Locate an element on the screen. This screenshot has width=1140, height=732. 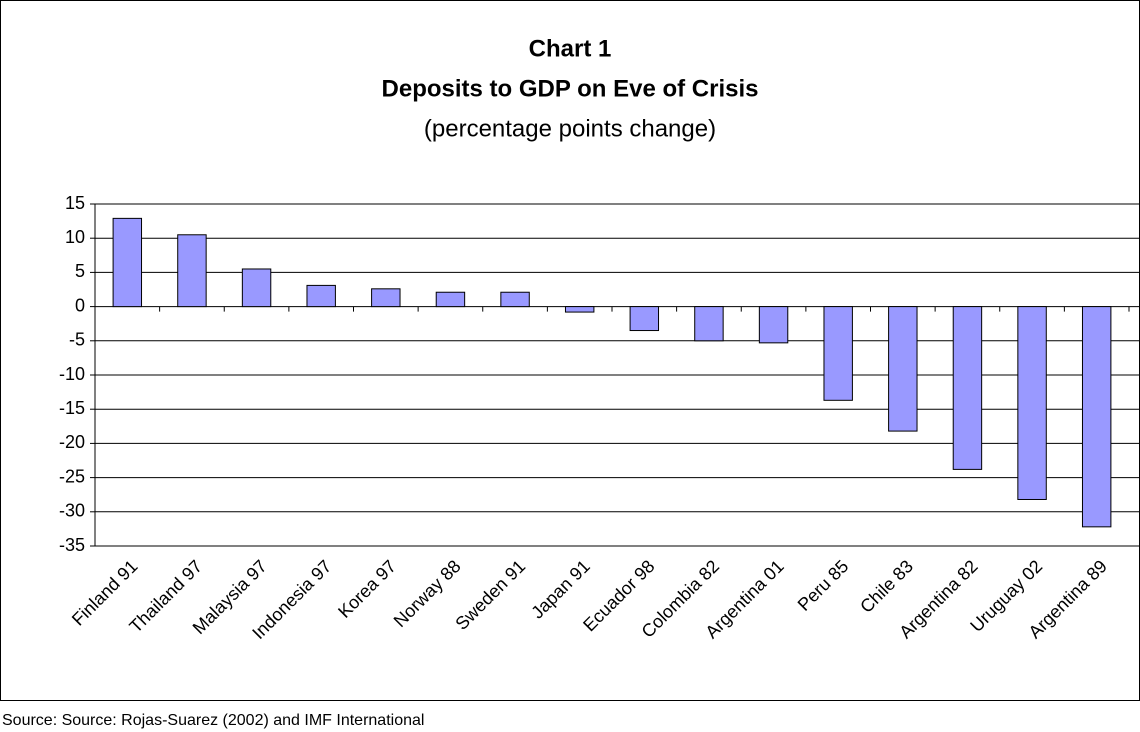
x-tick-label: Sweden 91 is located at coordinates (490, 595).